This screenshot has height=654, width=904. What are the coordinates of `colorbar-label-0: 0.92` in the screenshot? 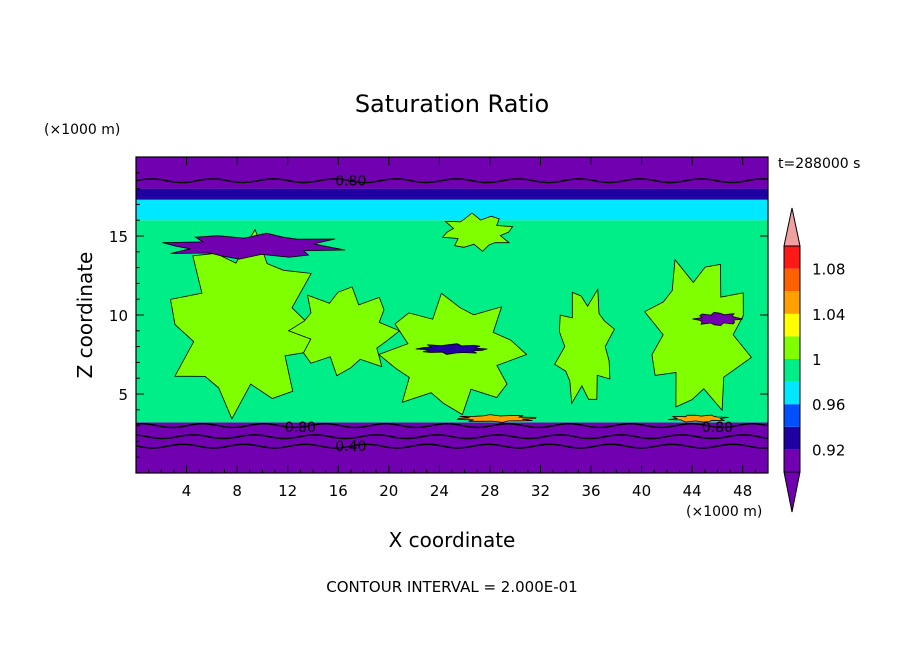 It's located at (828, 450).